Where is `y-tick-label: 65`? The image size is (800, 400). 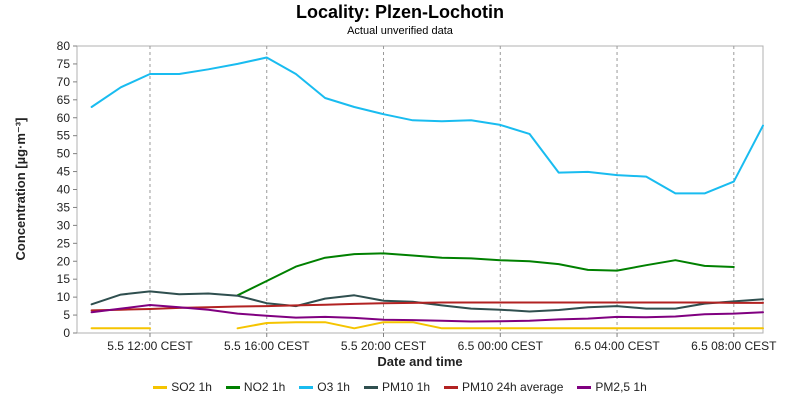
y-tick-label: 65 is located at coordinates (64, 100).